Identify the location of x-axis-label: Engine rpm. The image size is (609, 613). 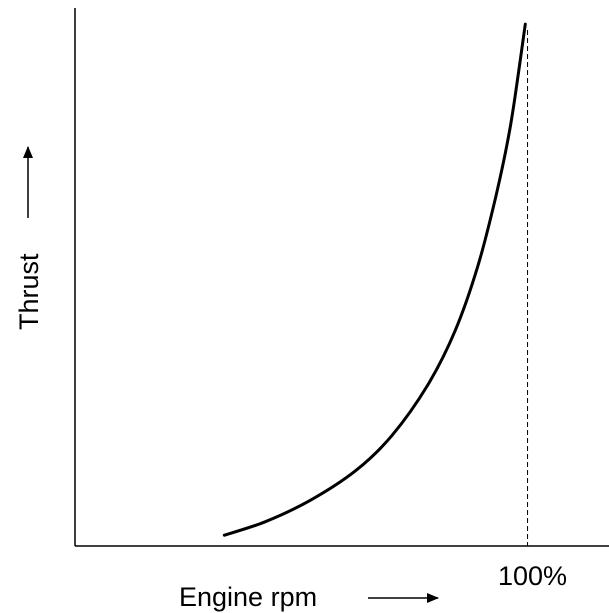
(248, 597).